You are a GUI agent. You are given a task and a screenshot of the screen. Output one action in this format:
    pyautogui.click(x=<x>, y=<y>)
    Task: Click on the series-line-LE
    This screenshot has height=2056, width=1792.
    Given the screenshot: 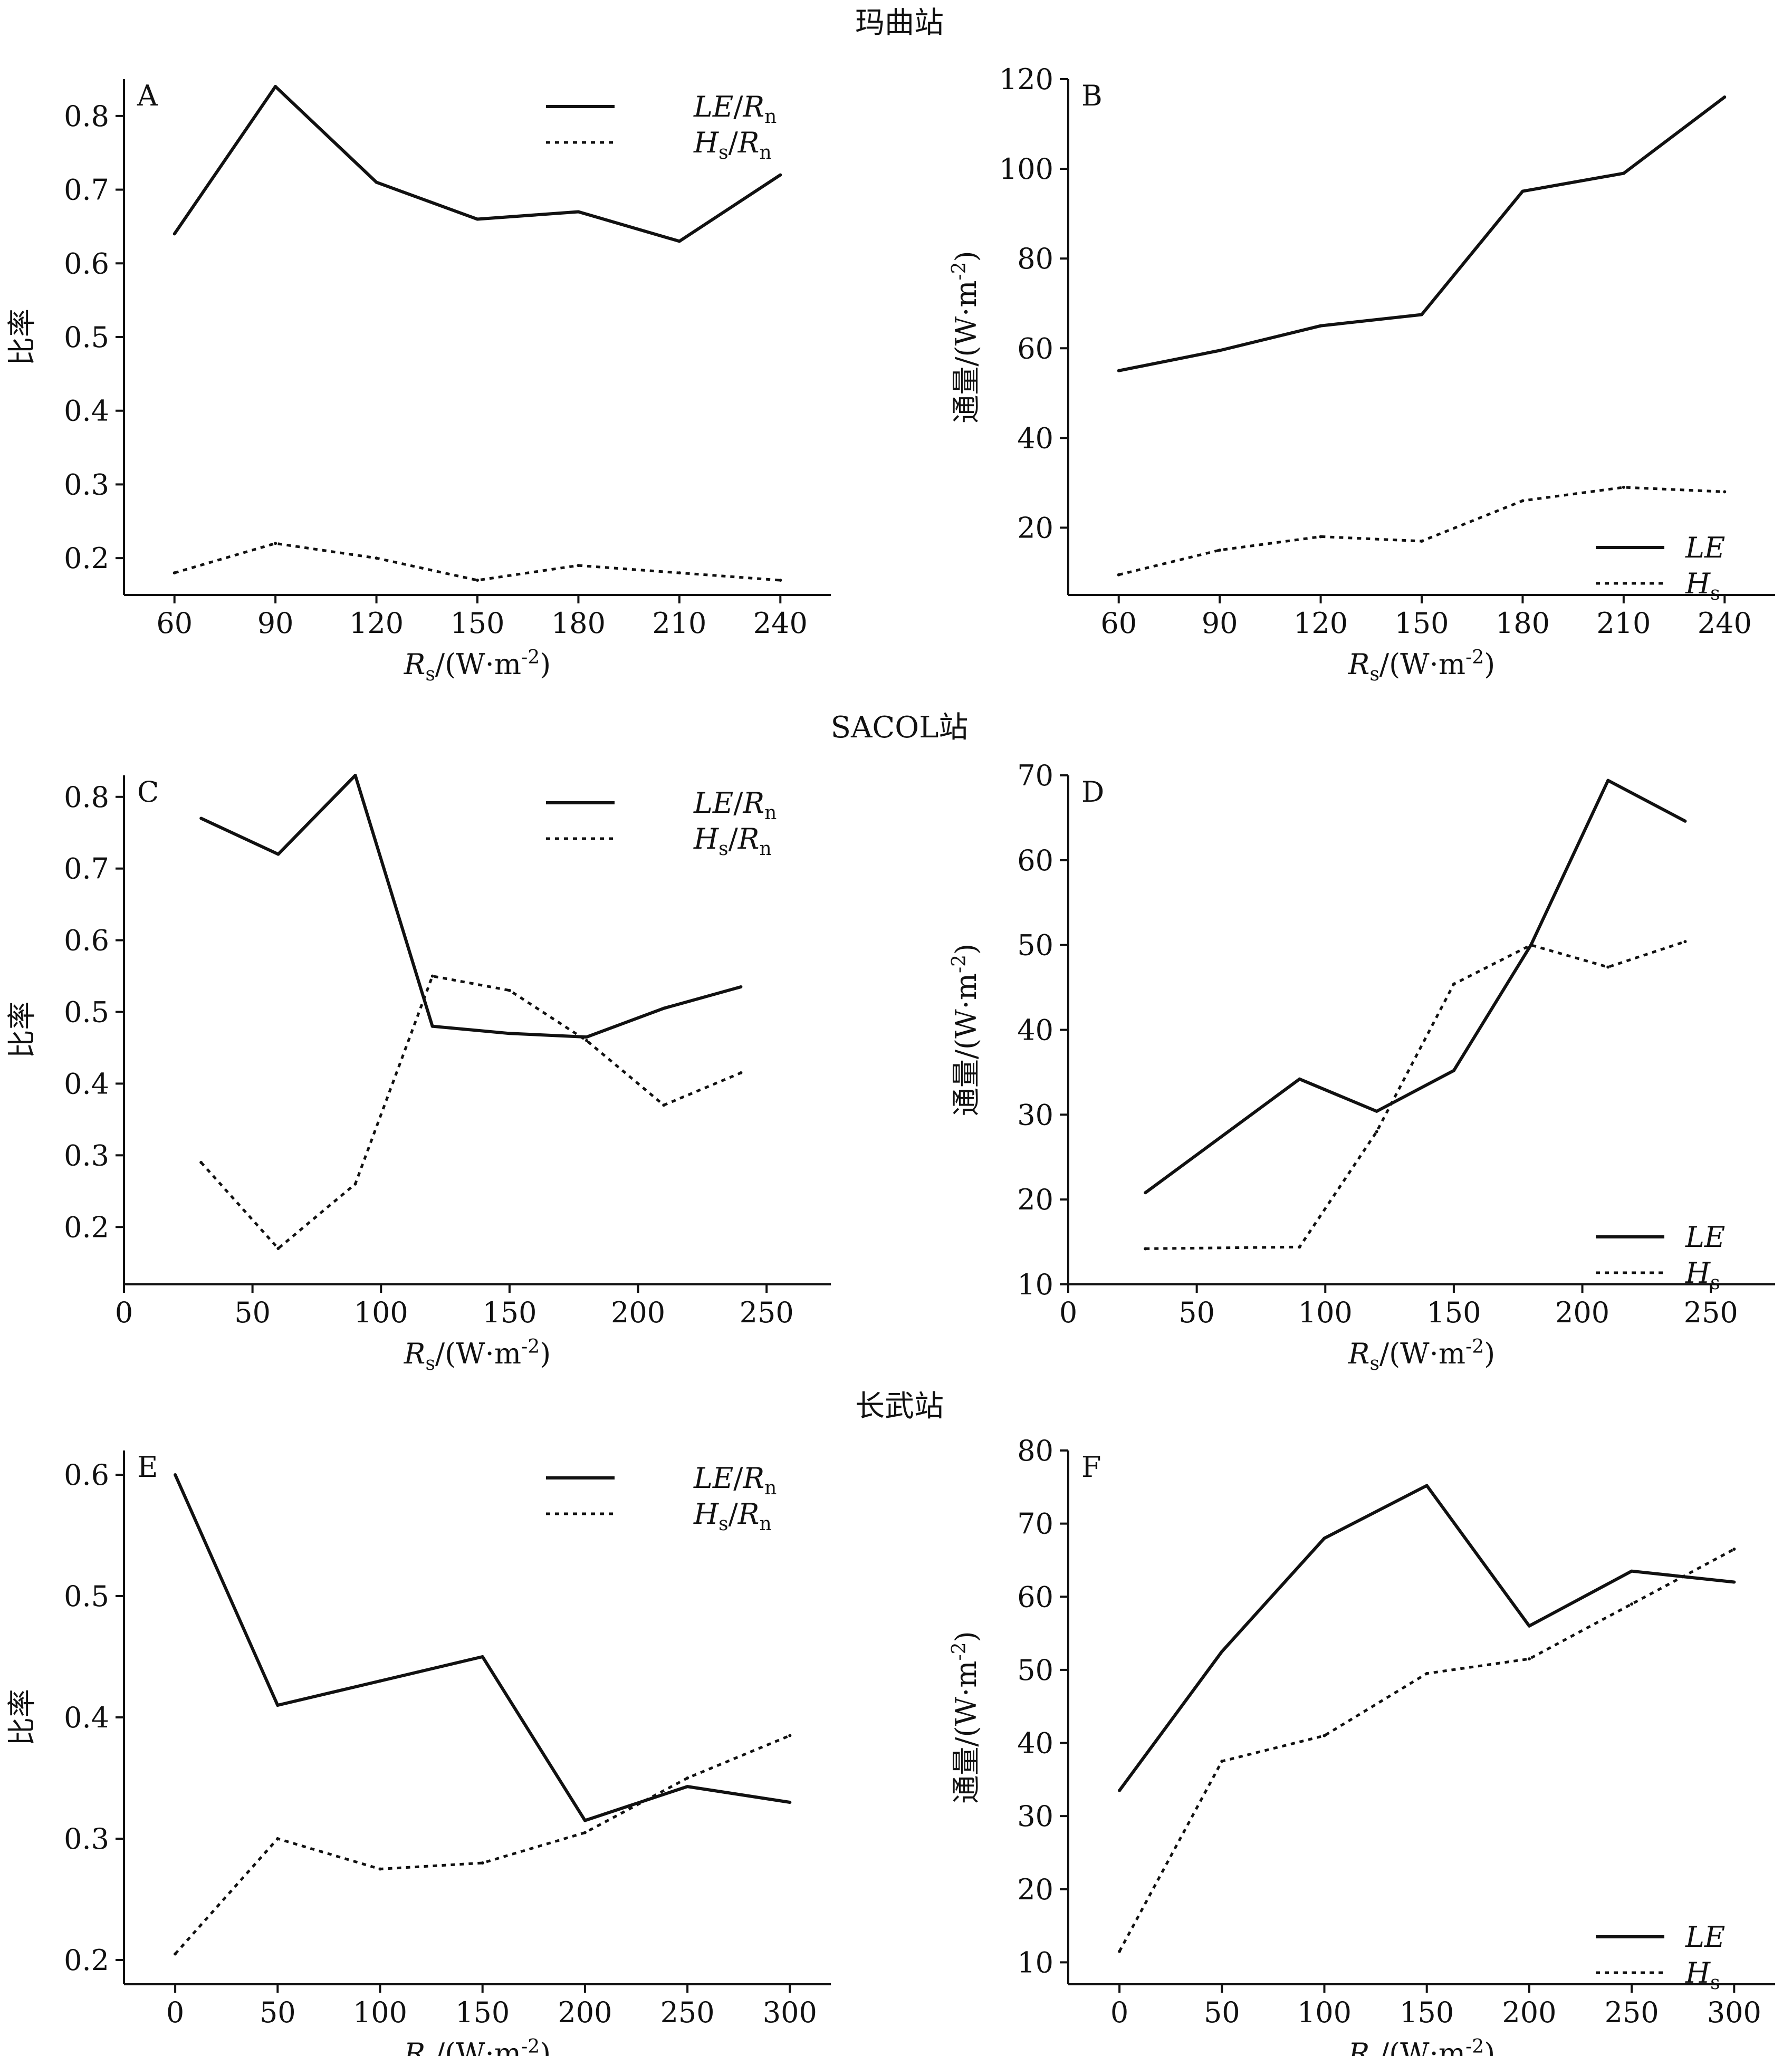 What is the action you would take?
    pyautogui.click(x=1426, y=1638)
    